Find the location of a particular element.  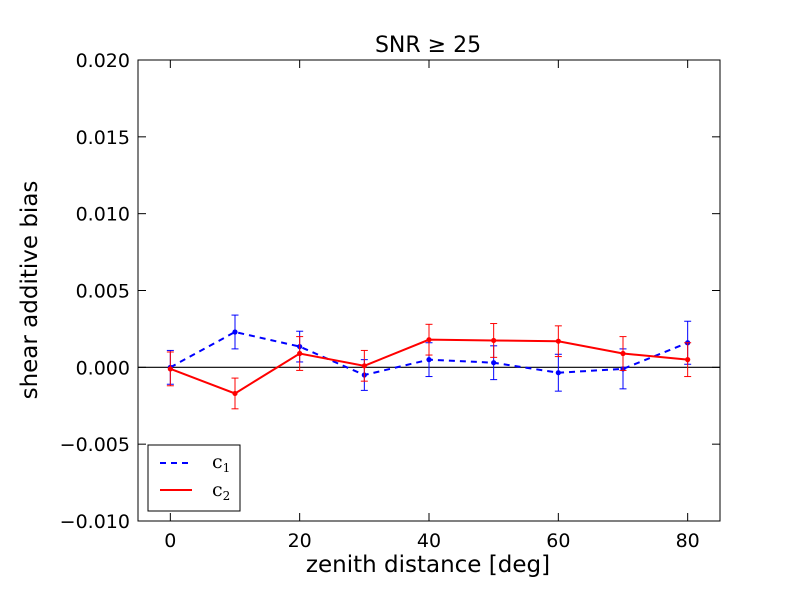

x-axis-label: zenith distance [deg] is located at coordinates (428, 565).